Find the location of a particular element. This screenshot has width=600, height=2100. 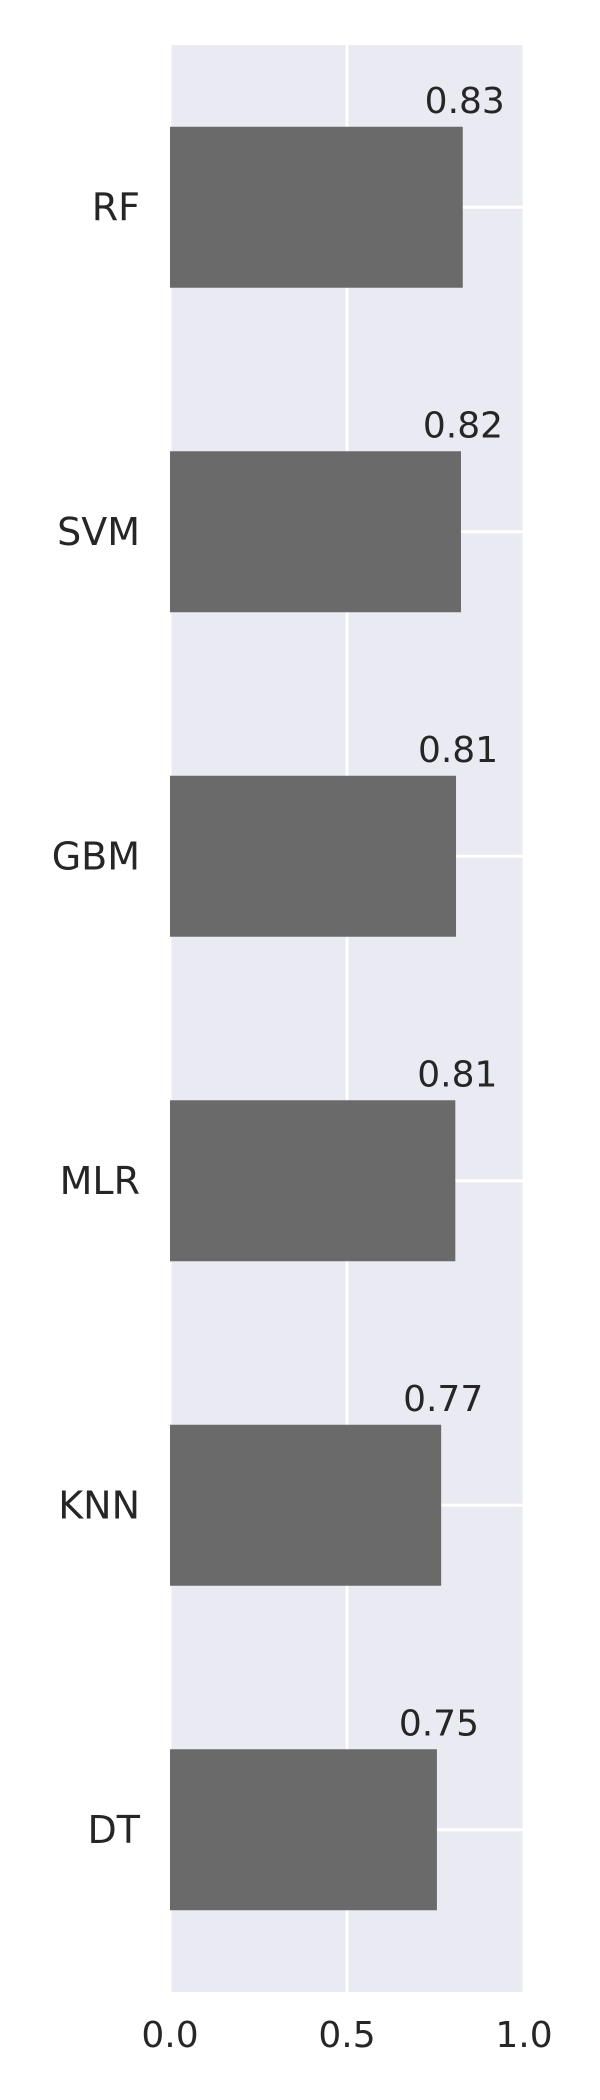

data-labels: 0.83 0.82 0.81 0.81 0.77 0.75 is located at coordinates (452, 913).